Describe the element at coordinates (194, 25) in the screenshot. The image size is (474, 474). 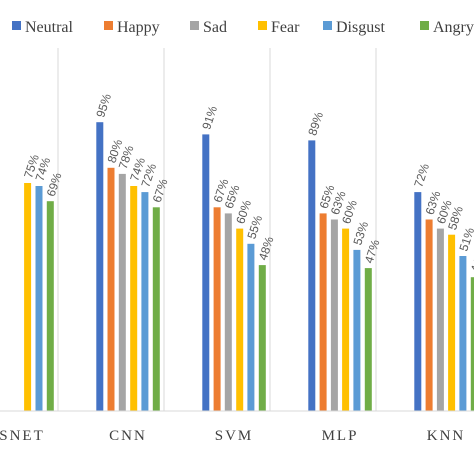
I see `legend-swatch-sad` at that location.